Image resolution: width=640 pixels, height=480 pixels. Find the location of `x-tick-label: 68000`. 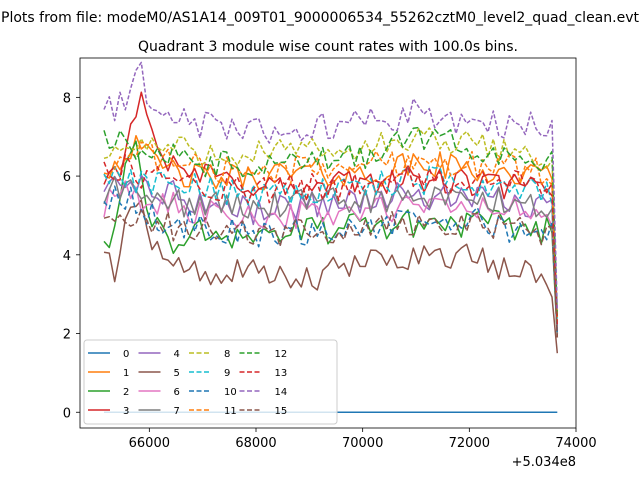

x-tick-label: 68000 is located at coordinates (255, 443).